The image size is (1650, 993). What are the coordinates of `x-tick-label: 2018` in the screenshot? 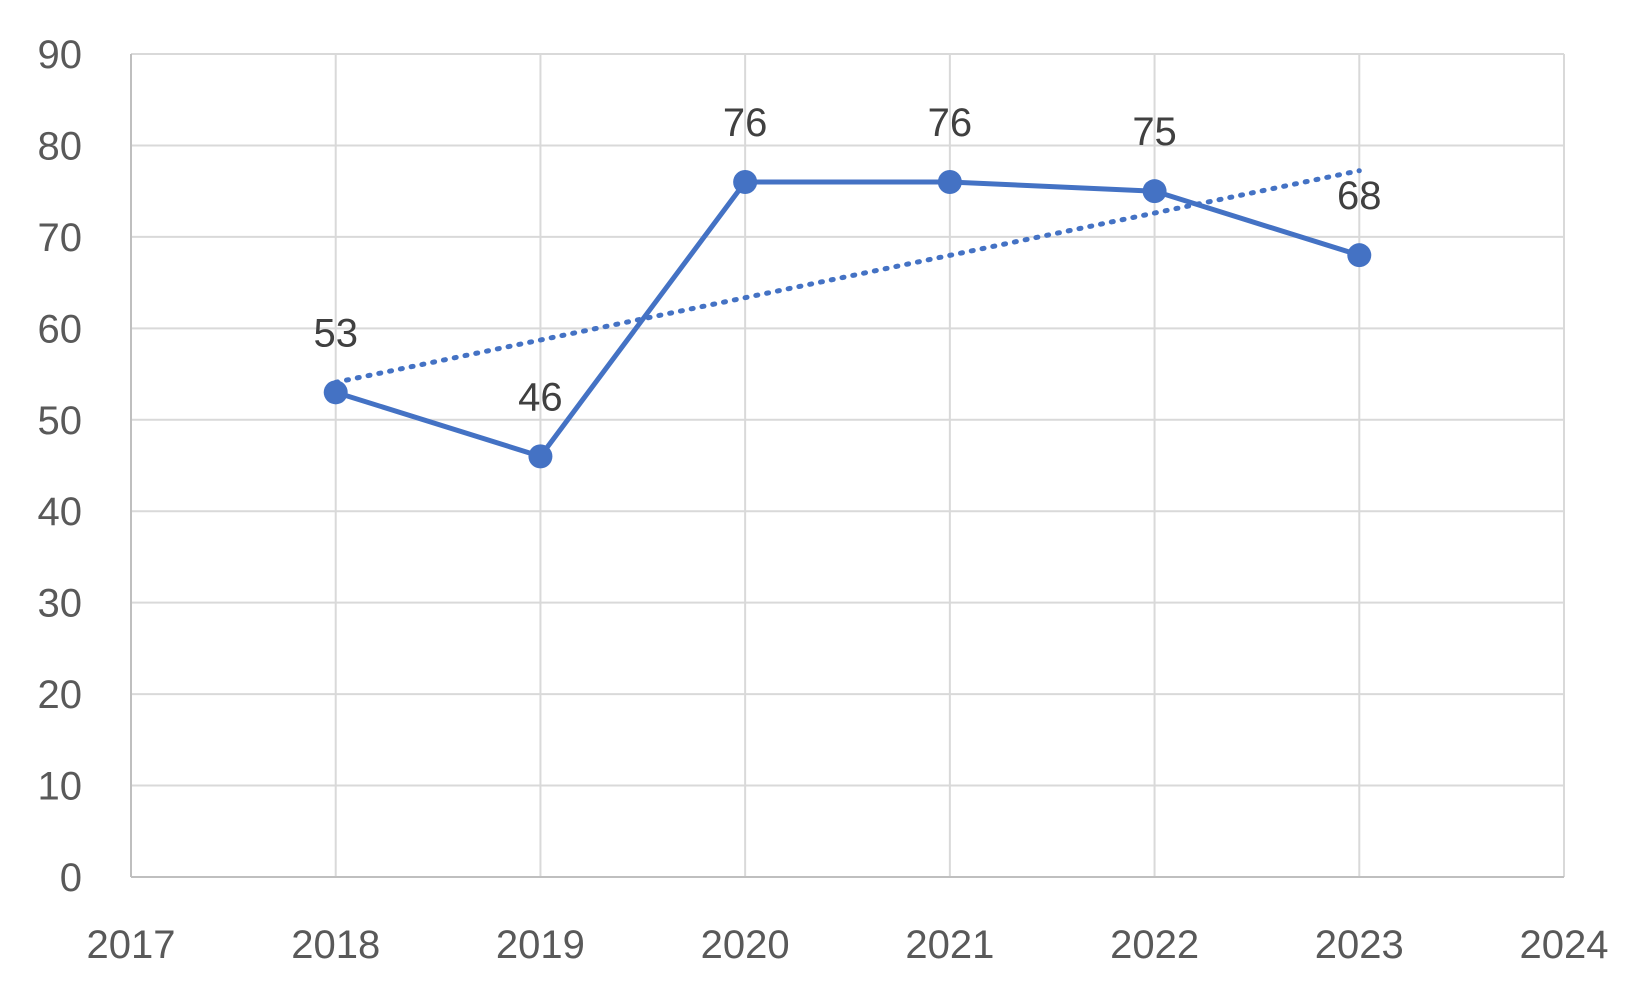 It's located at (335, 945).